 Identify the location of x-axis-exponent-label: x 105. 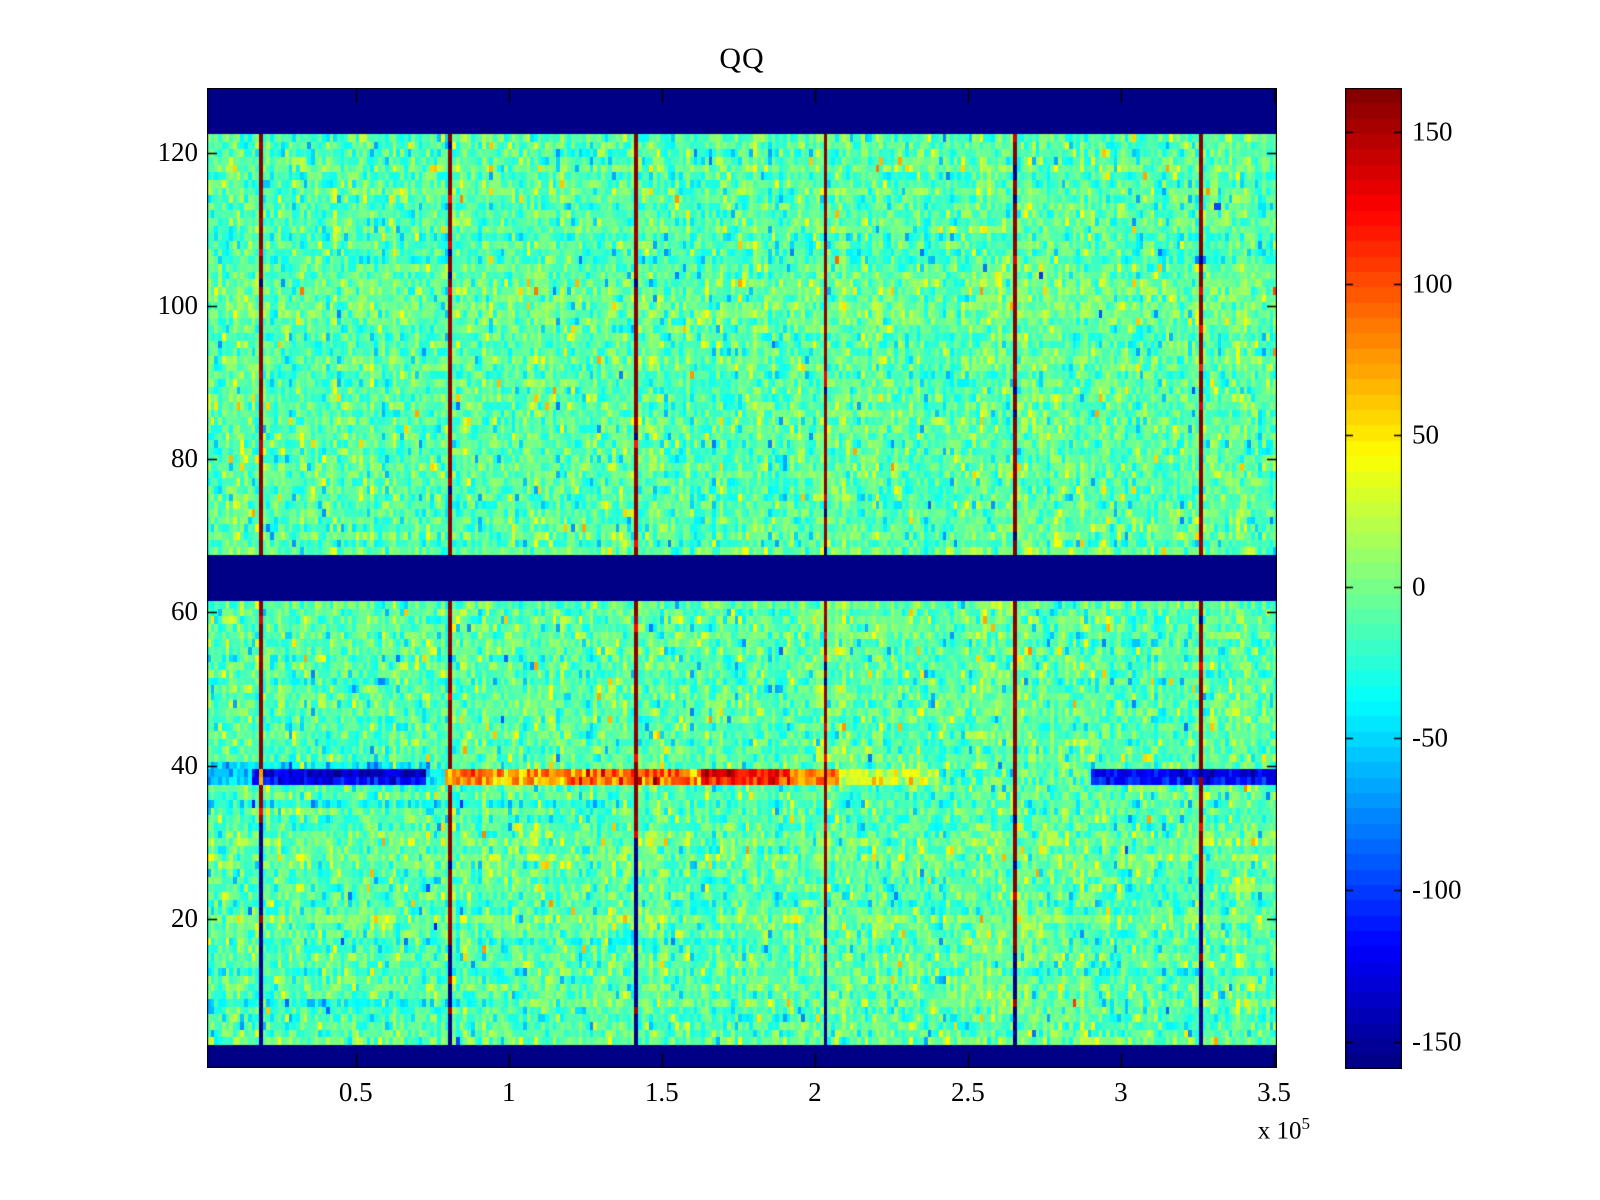
(1185, 1129).